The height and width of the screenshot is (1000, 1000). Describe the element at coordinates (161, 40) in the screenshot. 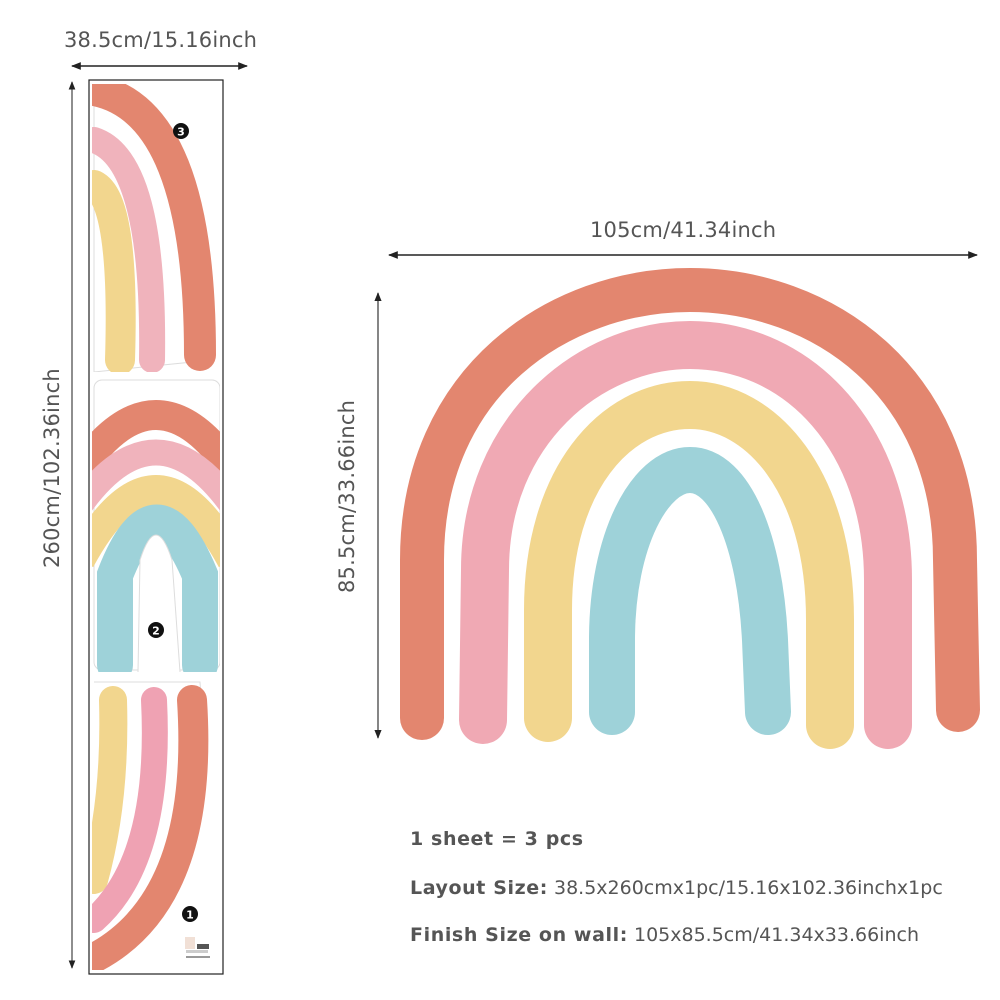

I see `sheet-width-label: 38.5cm/15.16inch` at that location.